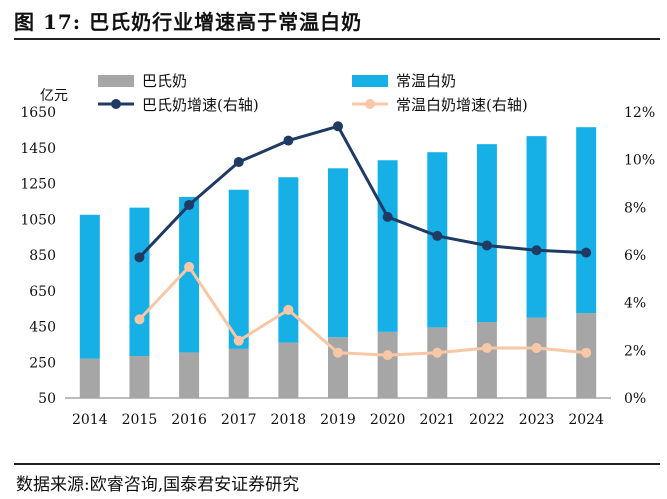  I want to click on legend-marker-pasteurized-growth, so click(116, 104).